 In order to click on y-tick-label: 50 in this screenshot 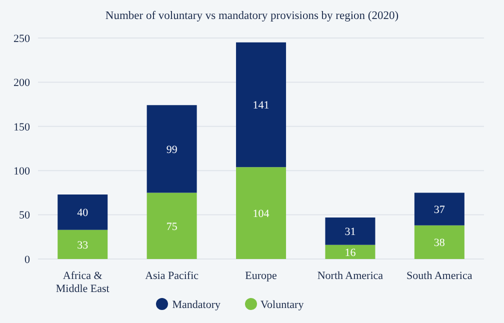, I will do `click(24, 216)`.